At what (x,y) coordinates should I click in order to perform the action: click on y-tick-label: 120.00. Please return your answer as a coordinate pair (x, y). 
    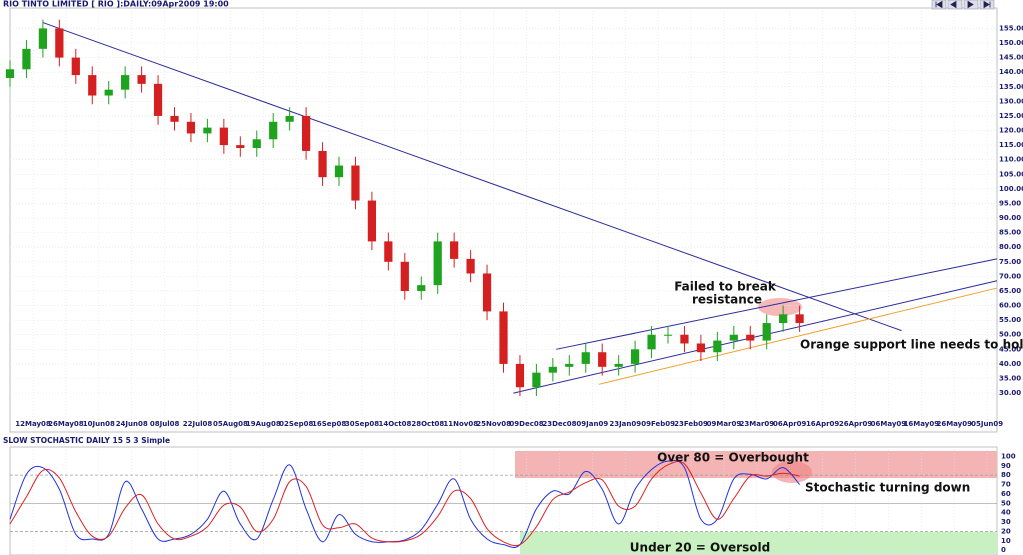
    Looking at the image, I should click on (1011, 131).